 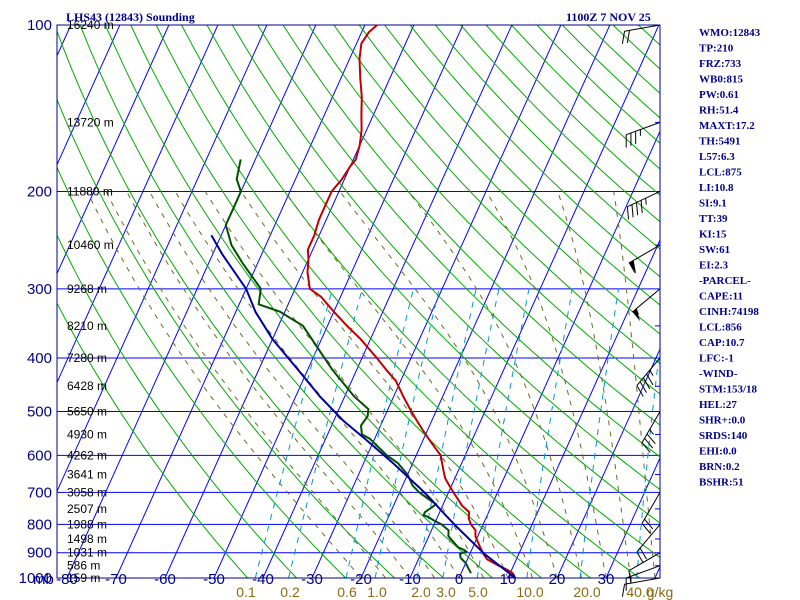 What do you see at coordinates (87, 386) in the screenshot?
I see `height-label: 6428 m` at bounding box center [87, 386].